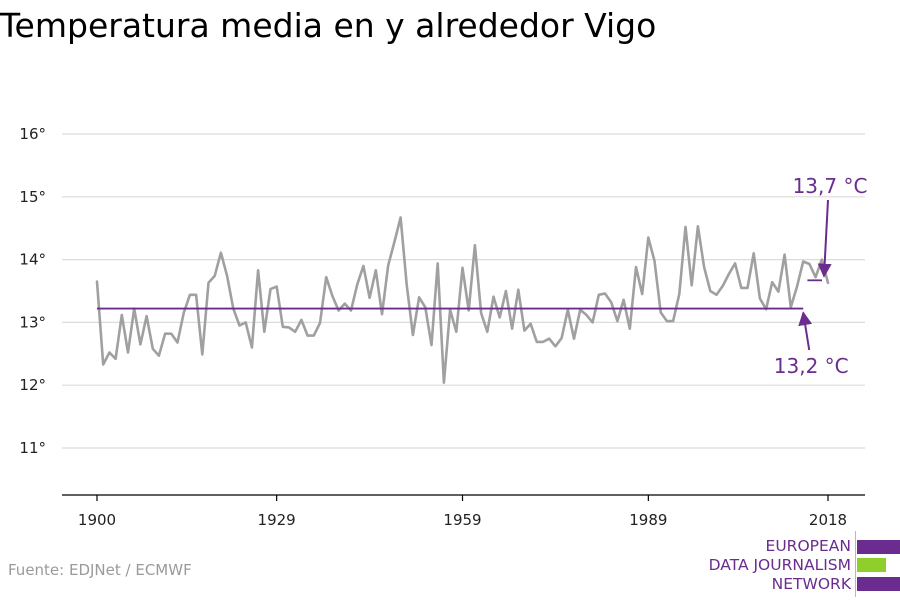 This screenshot has width=900, height=600. What do you see at coordinates (32, 385) in the screenshot?
I see `y-tick-label: 12°` at bounding box center [32, 385].